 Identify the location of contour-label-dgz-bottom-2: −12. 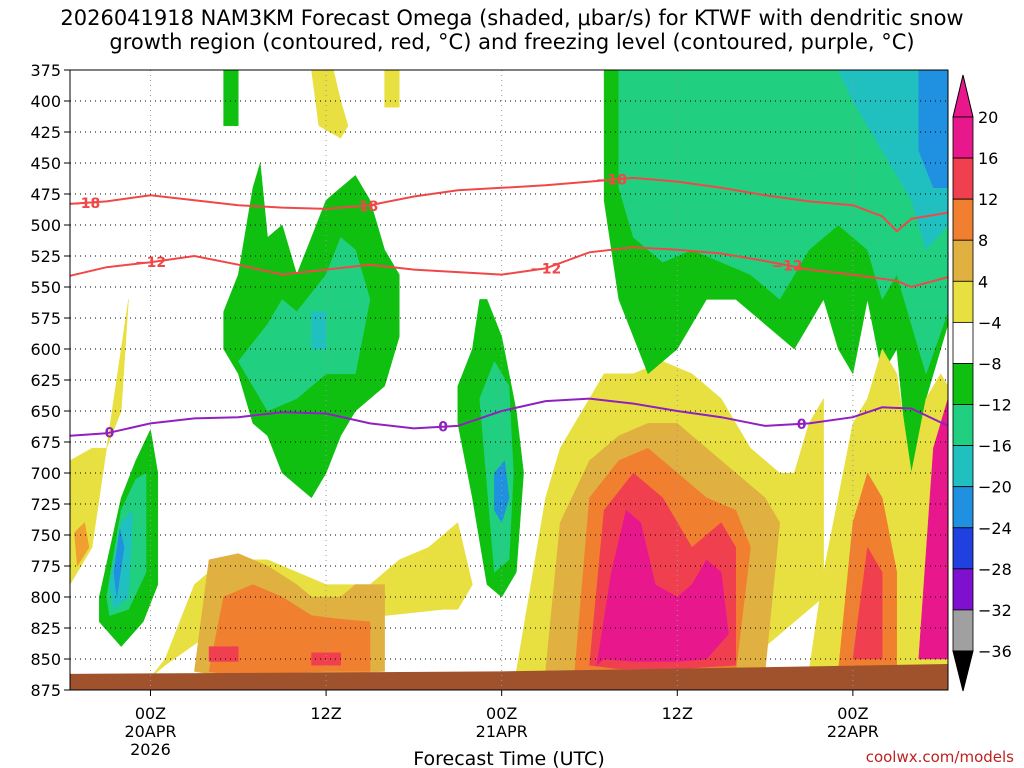
(786, 266).